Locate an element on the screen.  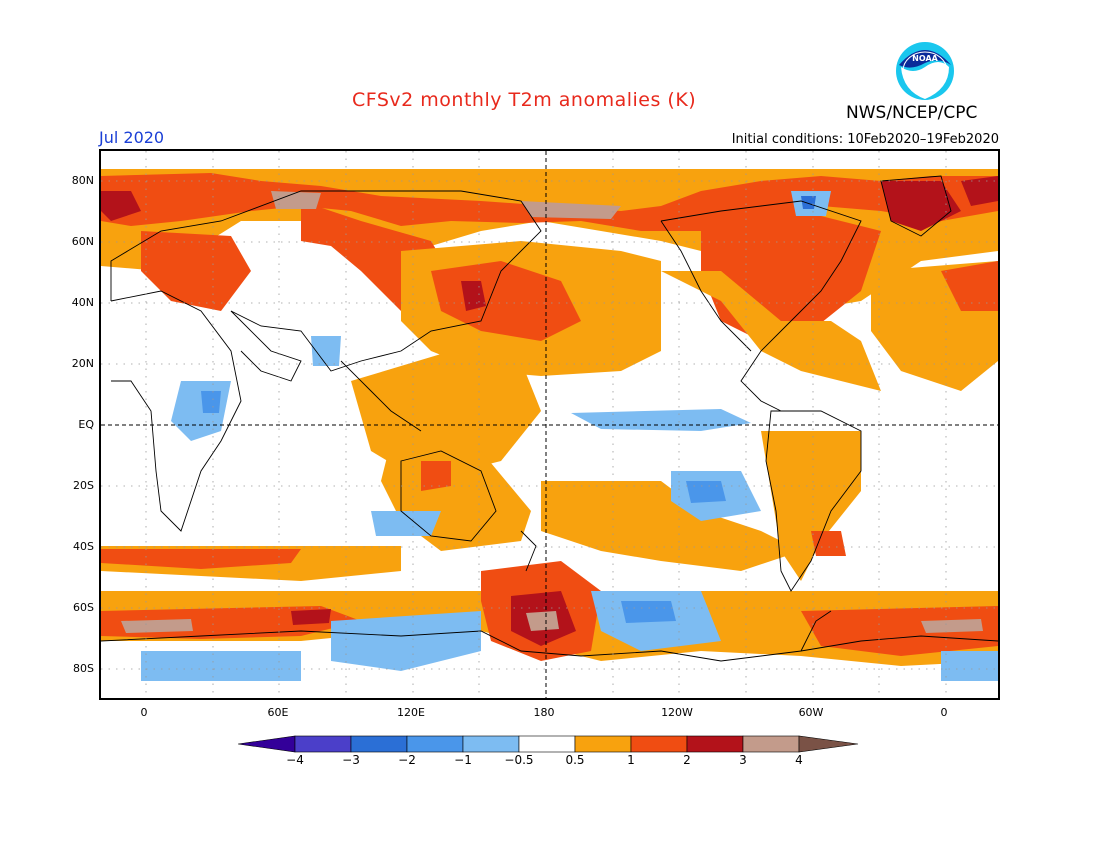
hudson-cool-core is located at coordinates (808, 202).